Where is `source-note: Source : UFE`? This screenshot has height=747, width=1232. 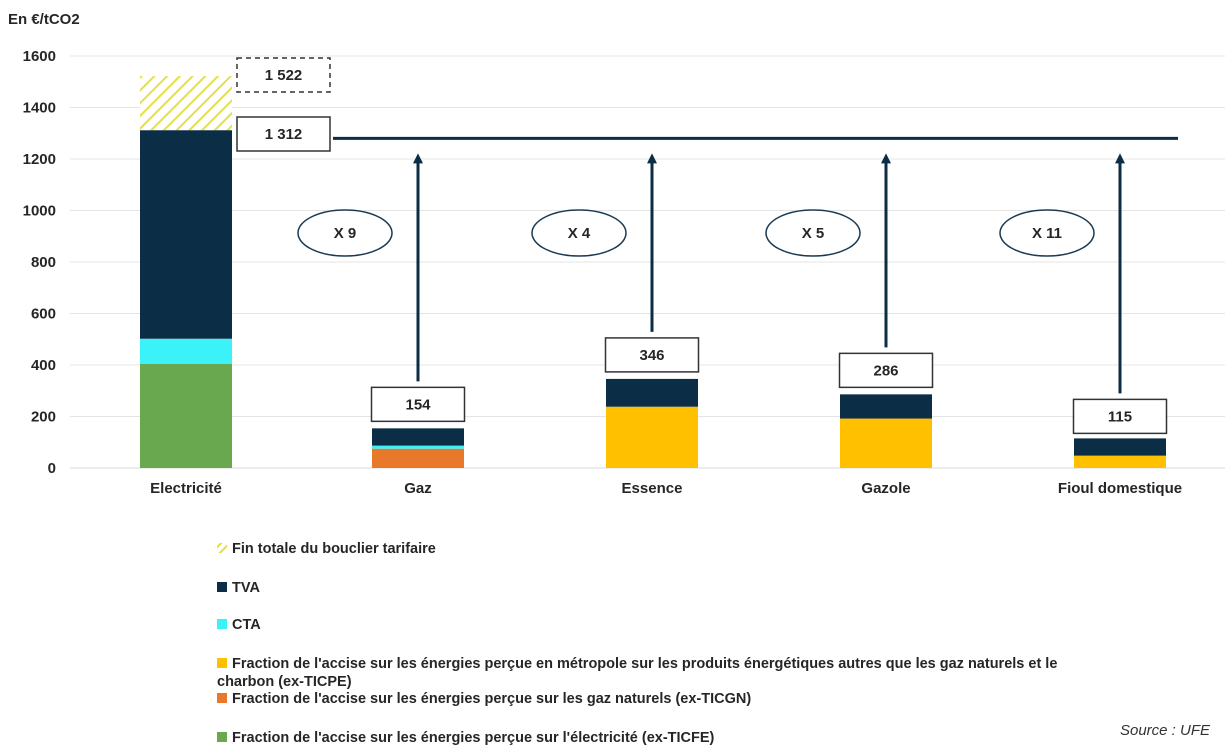 source-note: Source : UFE is located at coordinates (1164, 730).